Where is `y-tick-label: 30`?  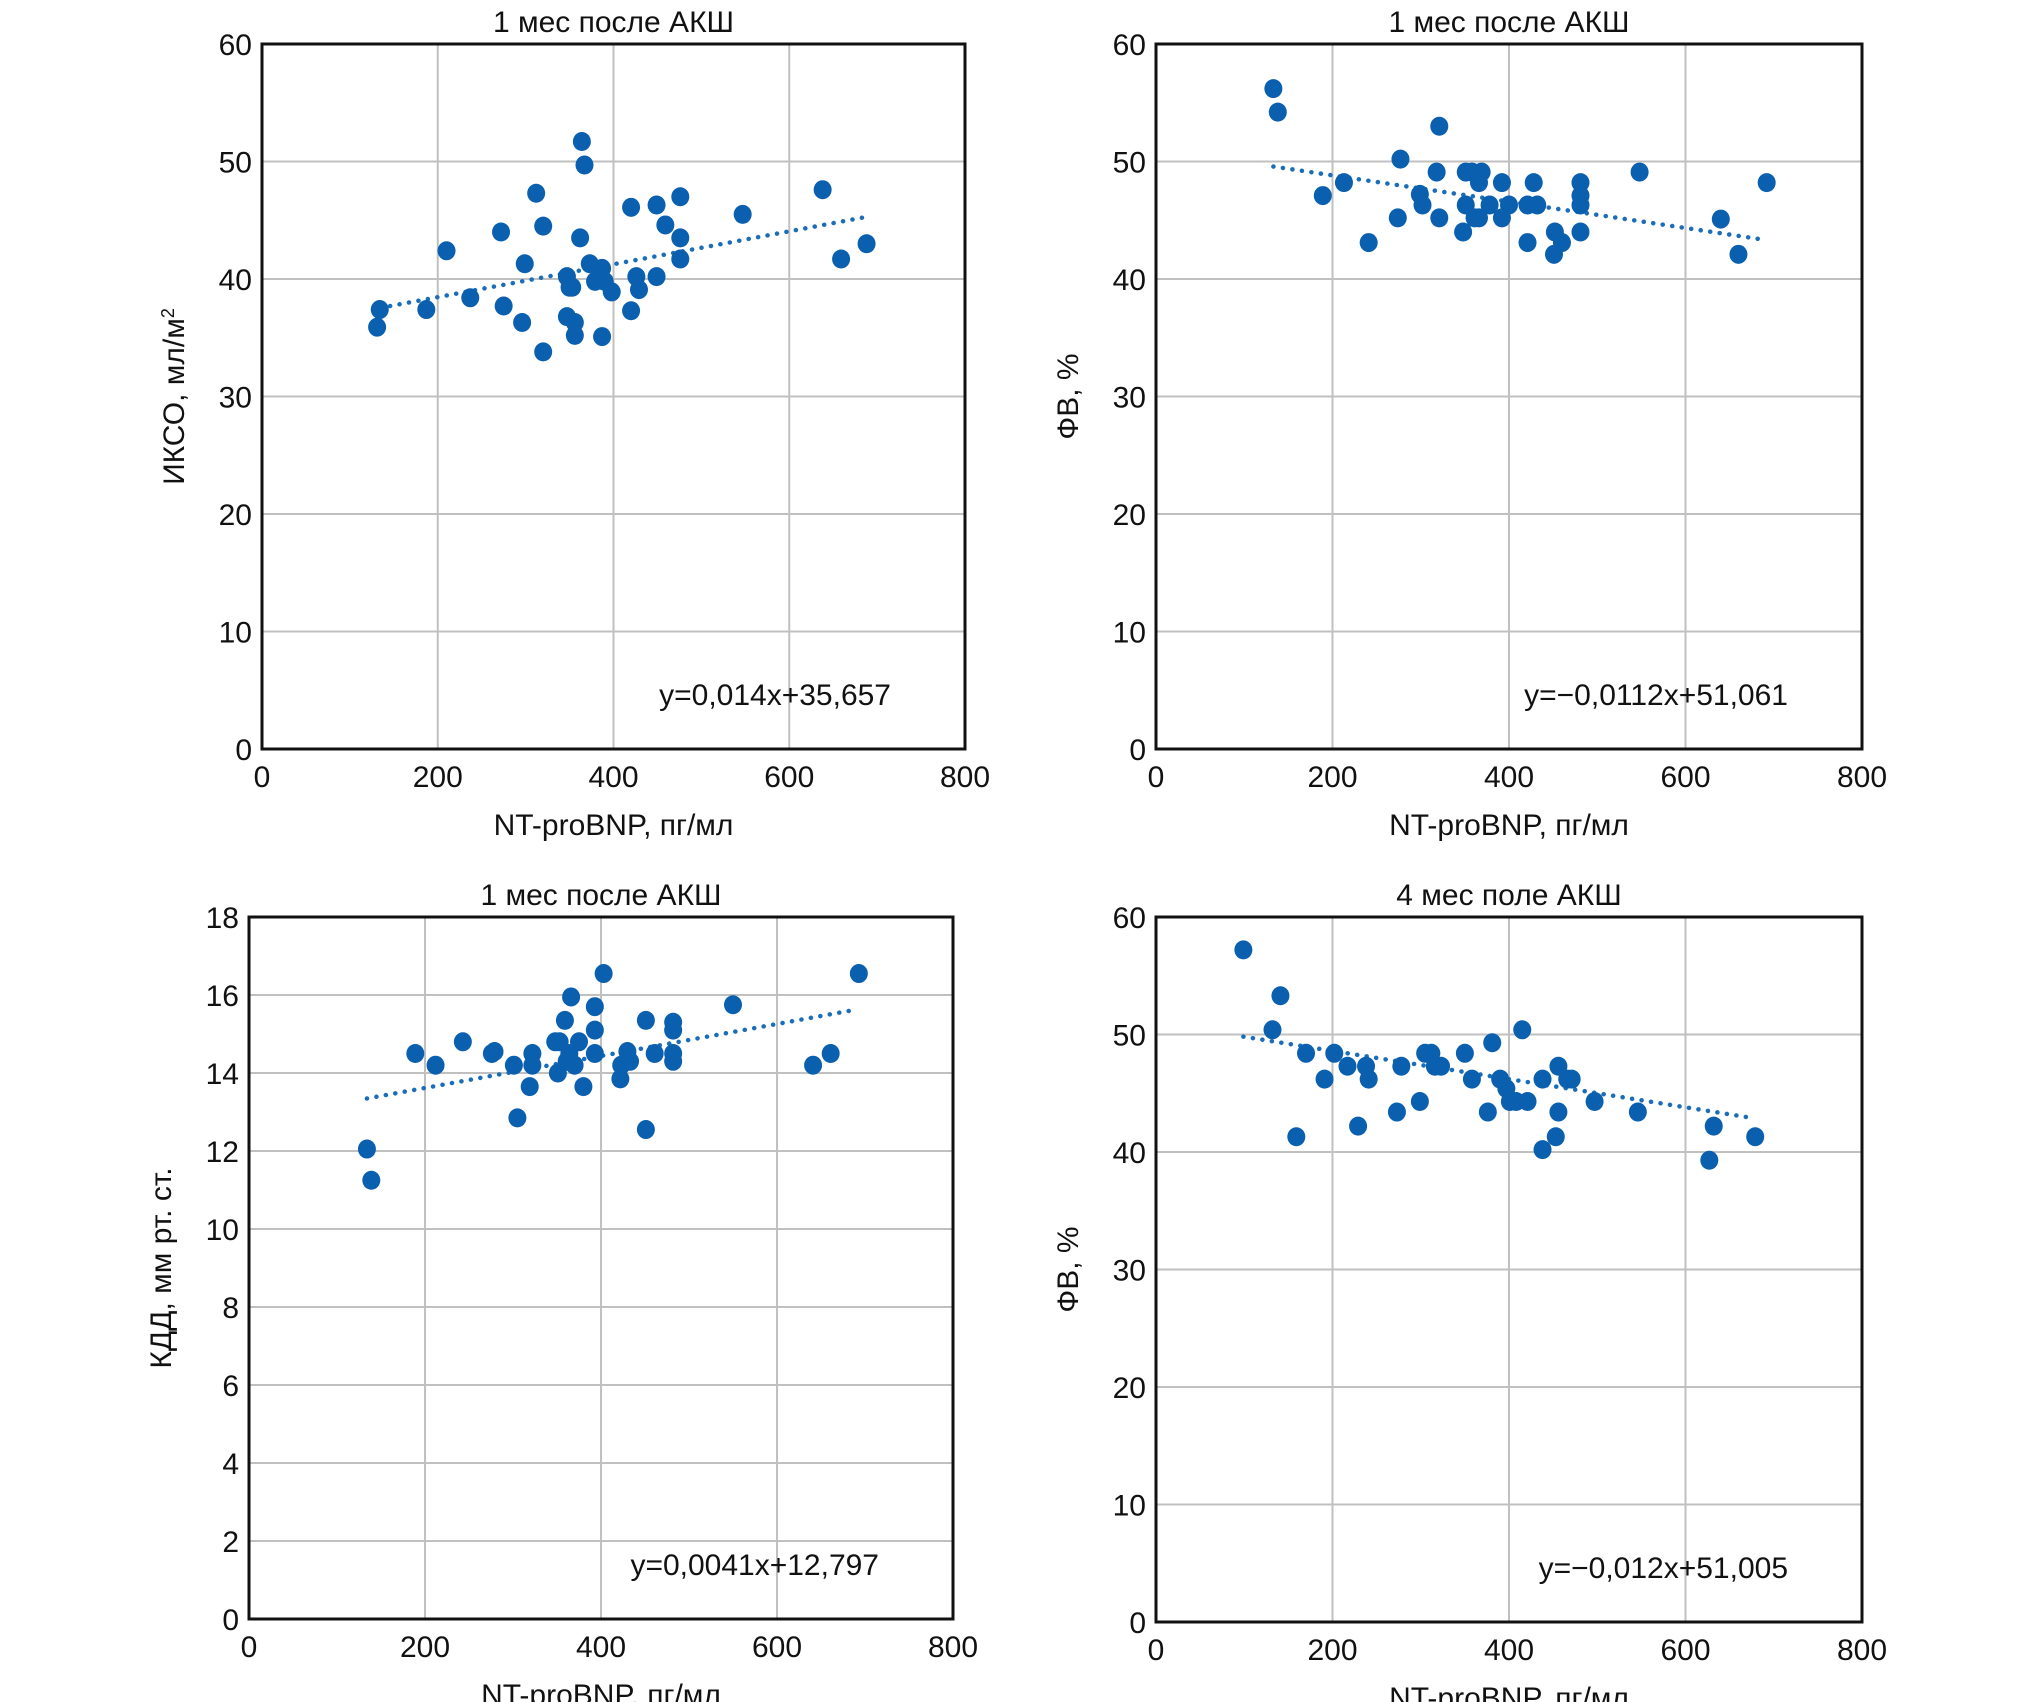 y-tick-label: 30 is located at coordinates (1129, 1271).